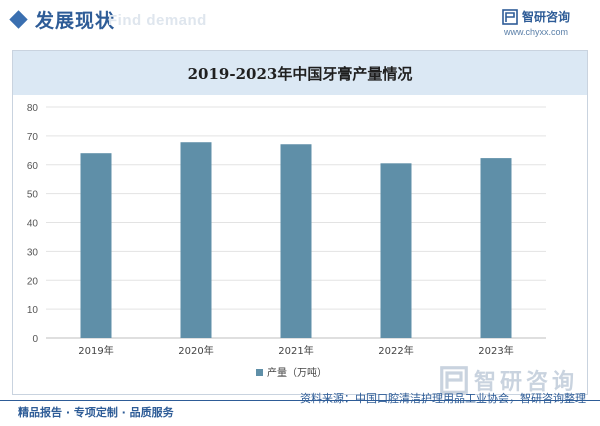 This screenshot has width=600, height=426. I want to click on footer-divider, so click(300, 400).